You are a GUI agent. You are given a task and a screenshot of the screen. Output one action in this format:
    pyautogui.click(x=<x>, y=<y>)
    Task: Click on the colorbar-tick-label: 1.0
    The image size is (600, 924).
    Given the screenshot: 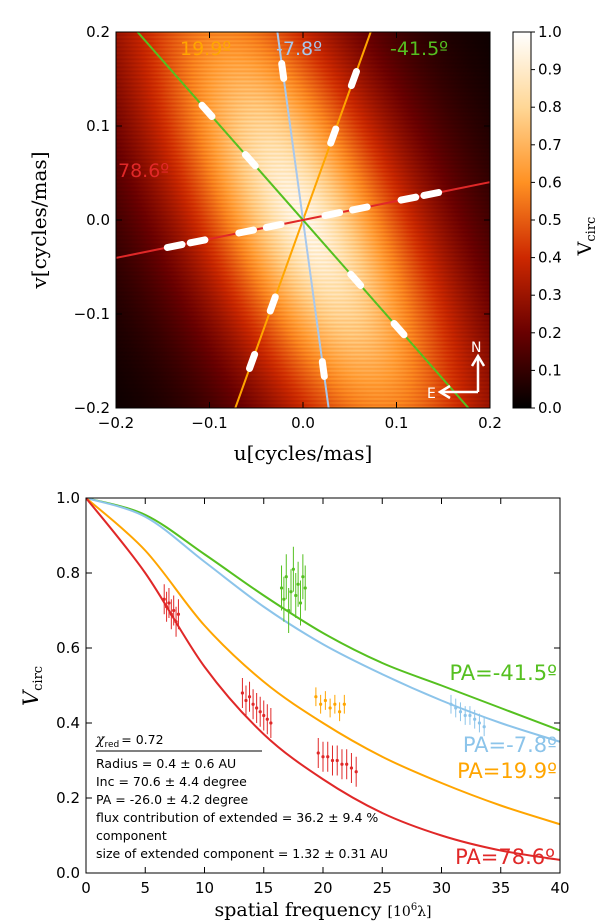 What is the action you would take?
    pyautogui.click(x=550, y=32)
    